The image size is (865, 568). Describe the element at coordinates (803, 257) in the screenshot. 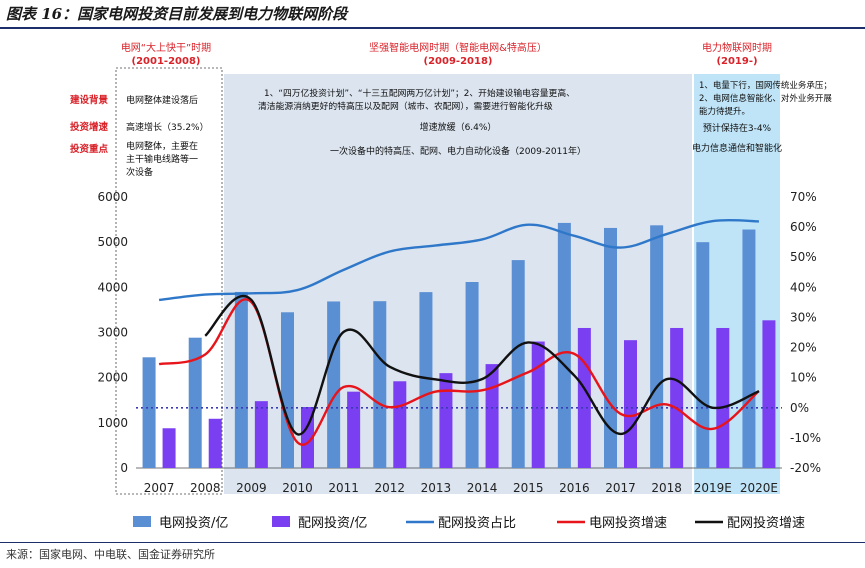

I see `right-tick-label: 50%` at that location.